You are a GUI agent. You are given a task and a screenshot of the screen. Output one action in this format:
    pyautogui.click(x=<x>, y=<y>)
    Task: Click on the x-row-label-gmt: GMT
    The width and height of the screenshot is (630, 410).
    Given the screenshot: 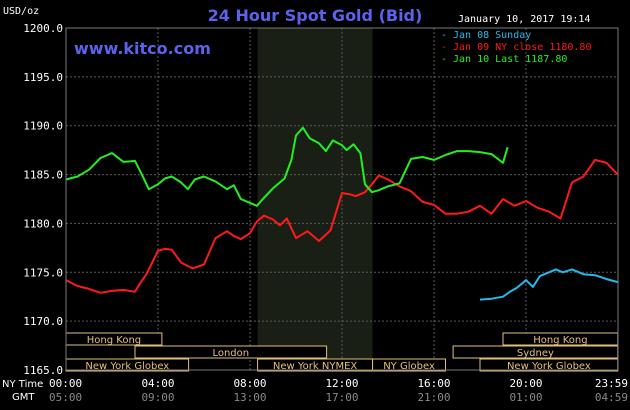 What is the action you would take?
    pyautogui.click(x=23, y=397)
    